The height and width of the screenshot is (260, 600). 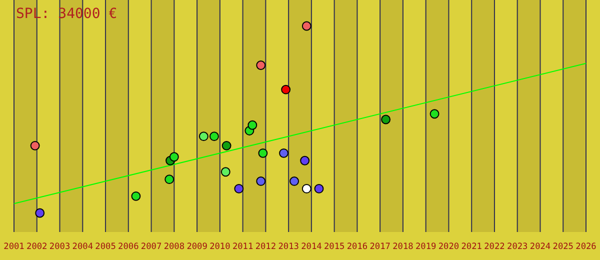 I want to click on x-tick-label: 2003, so click(x=59, y=247).